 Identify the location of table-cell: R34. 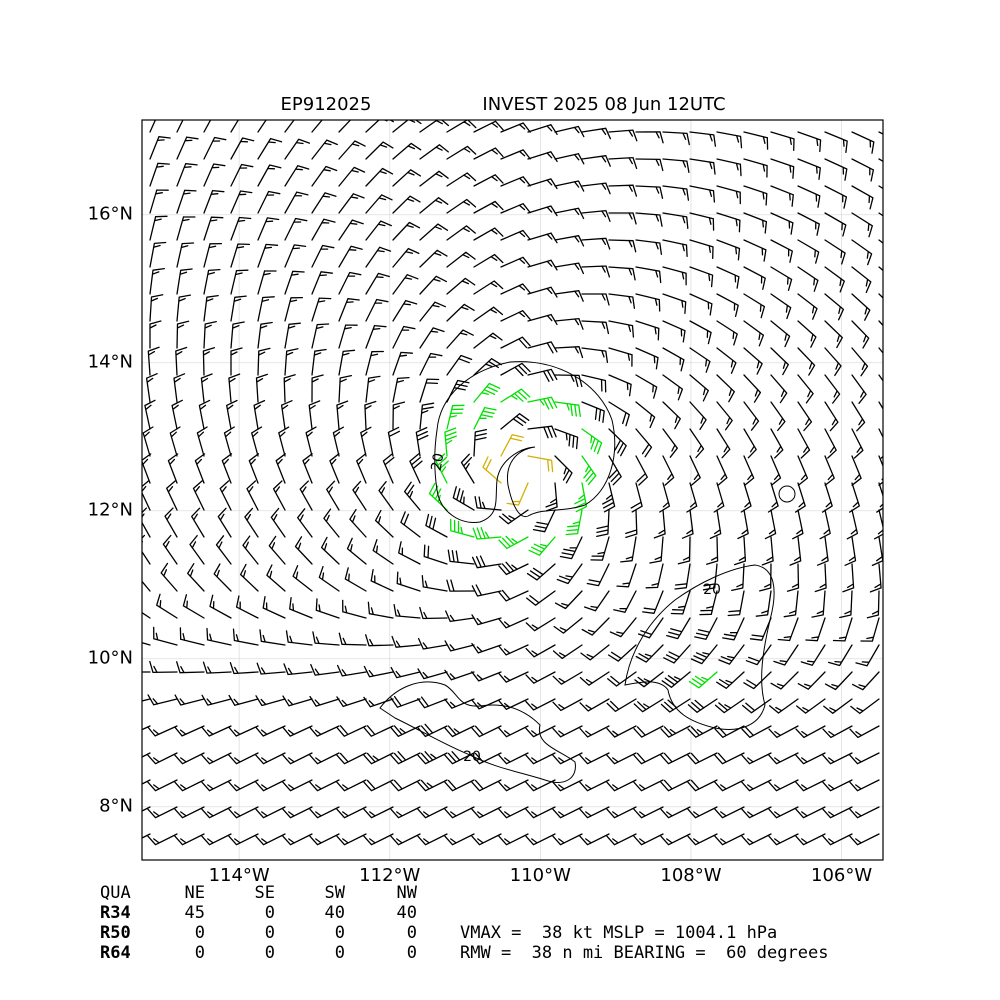
(115, 913).